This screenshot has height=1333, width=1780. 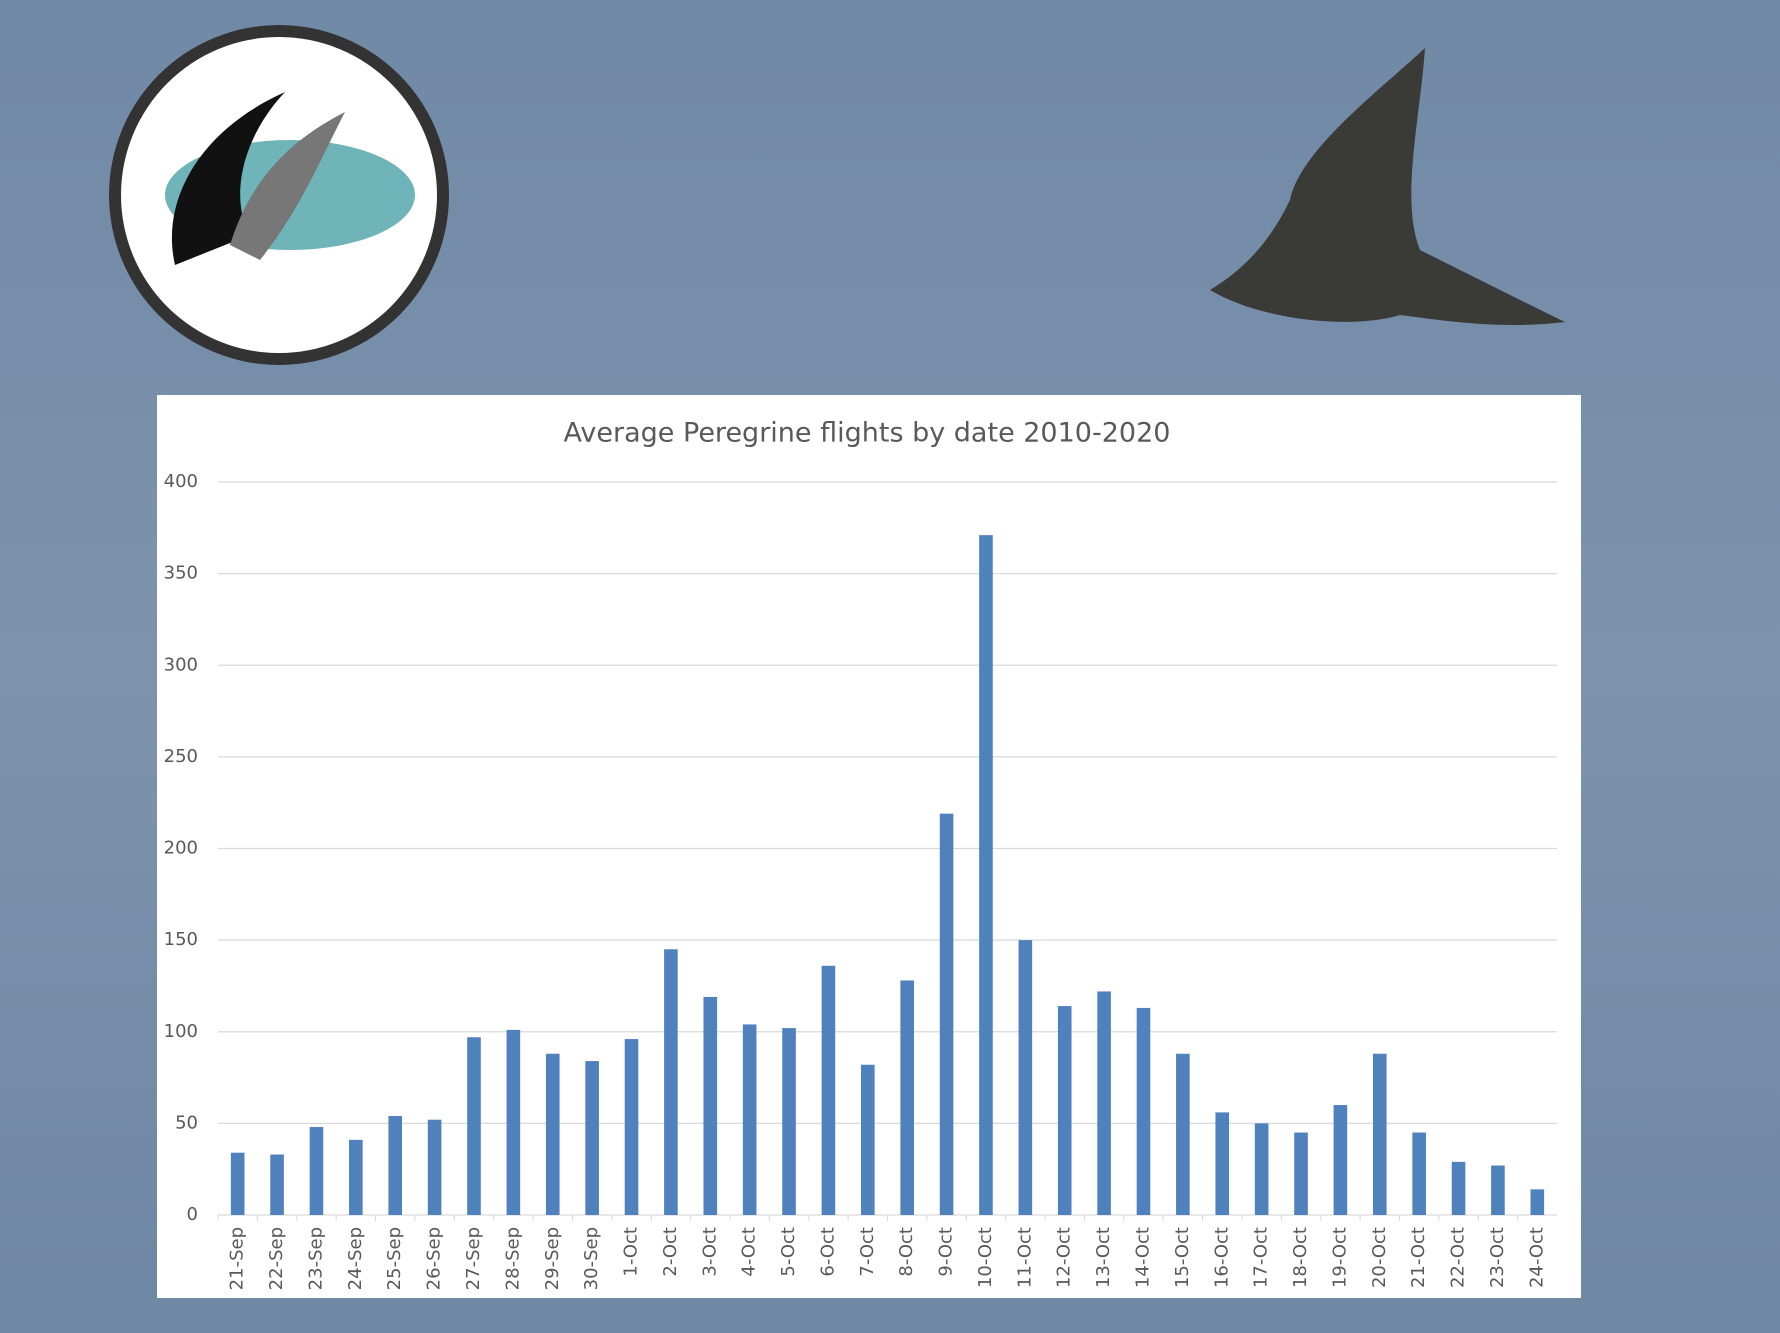 I want to click on x-tick-label: 24-Oct, so click(x=1536, y=1257).